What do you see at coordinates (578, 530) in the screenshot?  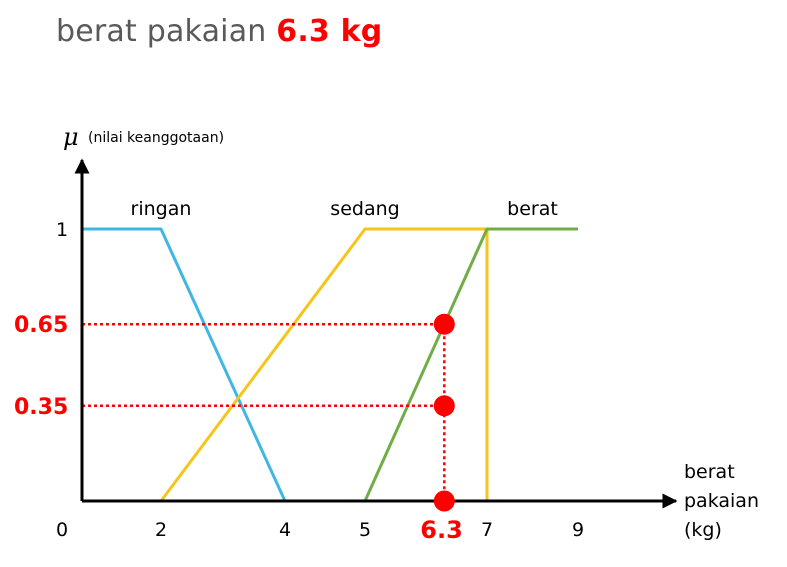 I see `x-tick-label-9: 9` at bounding box center [578, 530].